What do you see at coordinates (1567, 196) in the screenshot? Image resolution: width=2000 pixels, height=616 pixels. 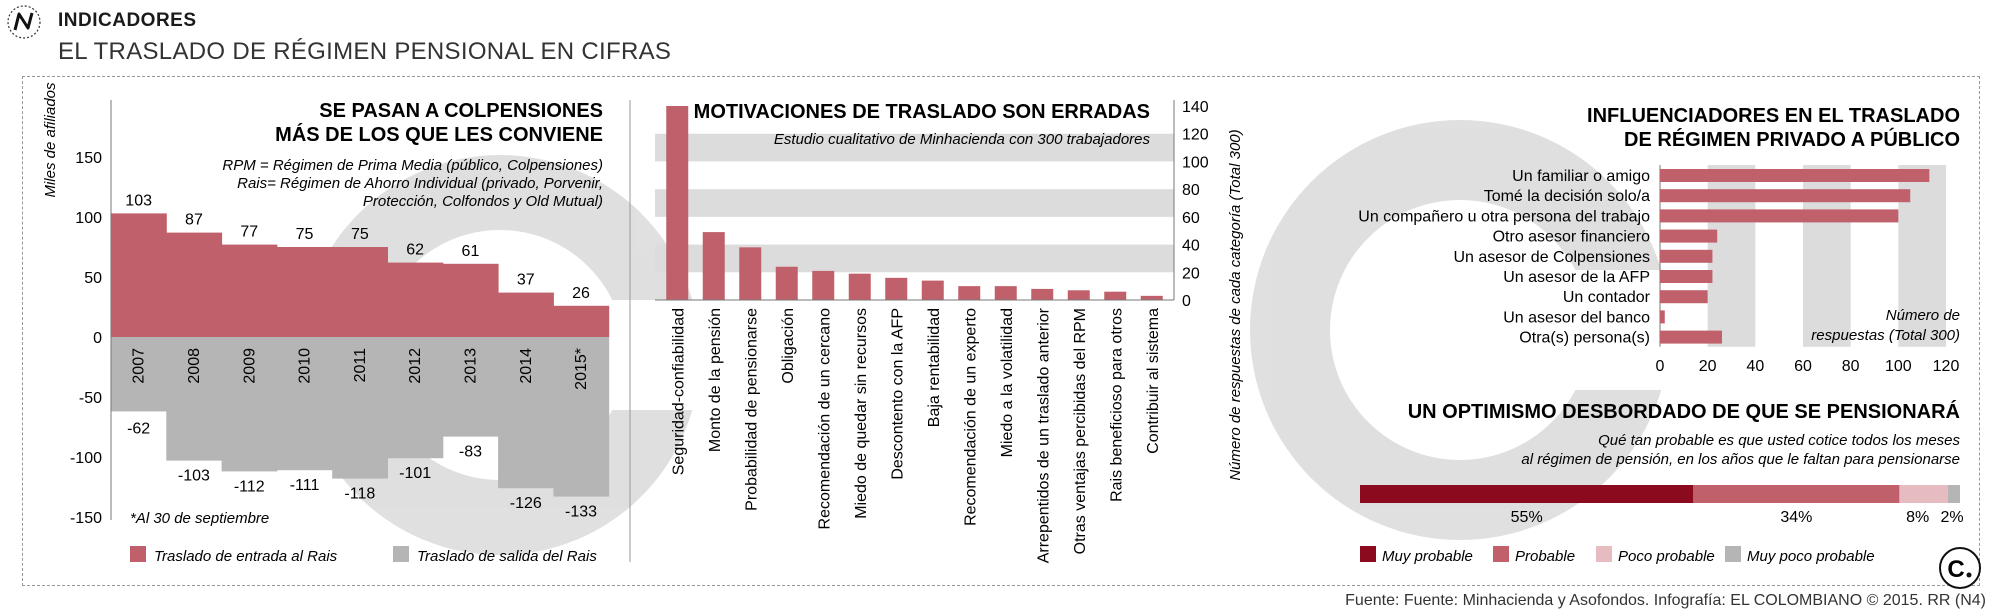 I see `category-label: Tomé la decisión solo/a` at bounding box center [1567, 196].